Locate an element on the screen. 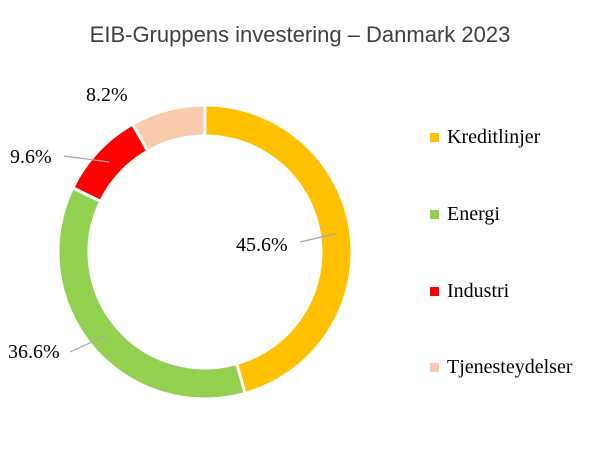  legend-item-energi: Energi is located at coordinates (465, 214).